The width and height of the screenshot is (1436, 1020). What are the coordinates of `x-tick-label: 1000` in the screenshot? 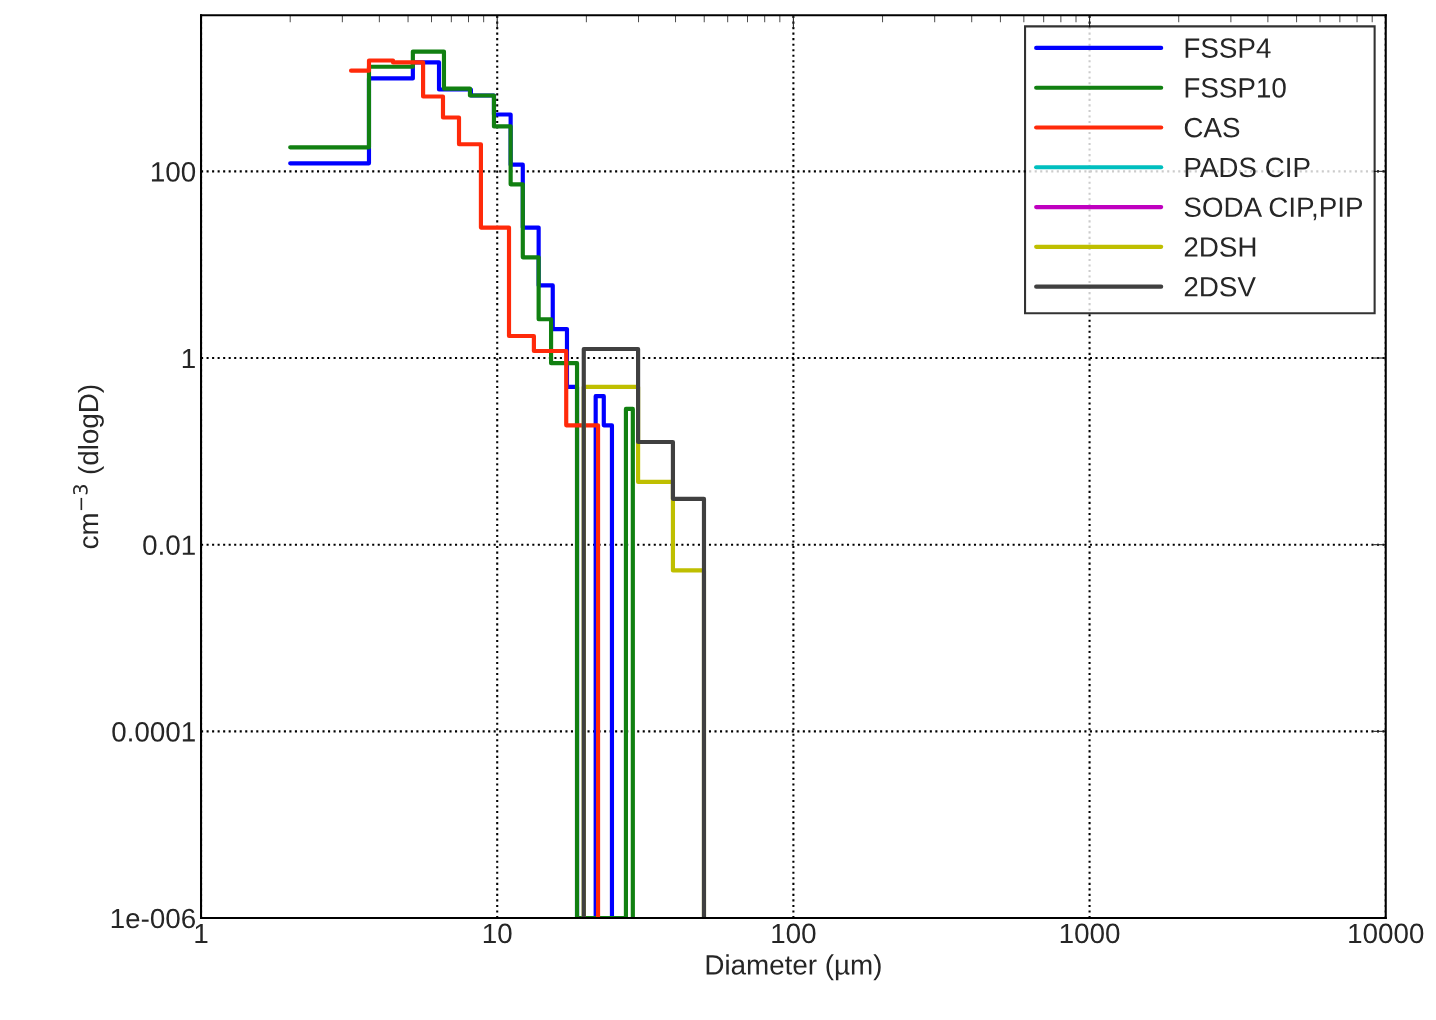 It's located at (1090, 933).